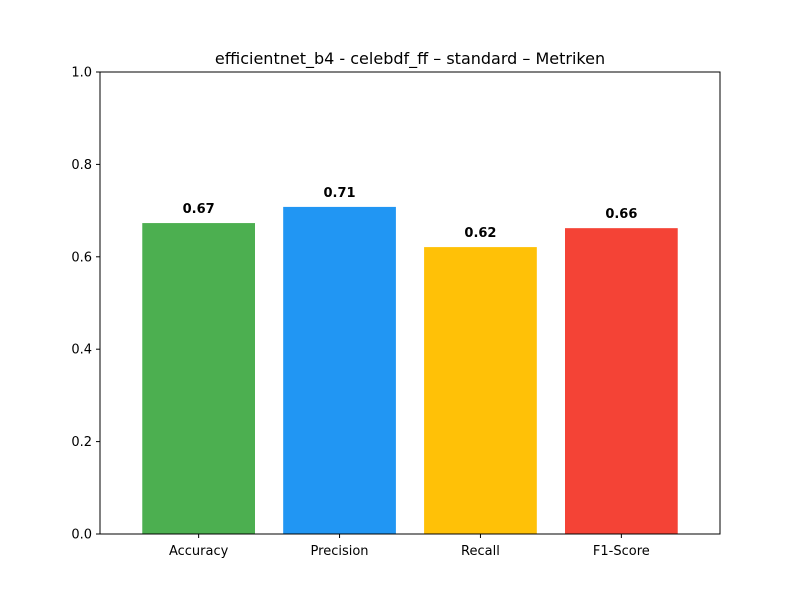  Describe the element at coordinates (85, 304) in the screenshot. I see `y-axis: 0.0 0.2 0.4 0.6 0.8 1.0` at that location.